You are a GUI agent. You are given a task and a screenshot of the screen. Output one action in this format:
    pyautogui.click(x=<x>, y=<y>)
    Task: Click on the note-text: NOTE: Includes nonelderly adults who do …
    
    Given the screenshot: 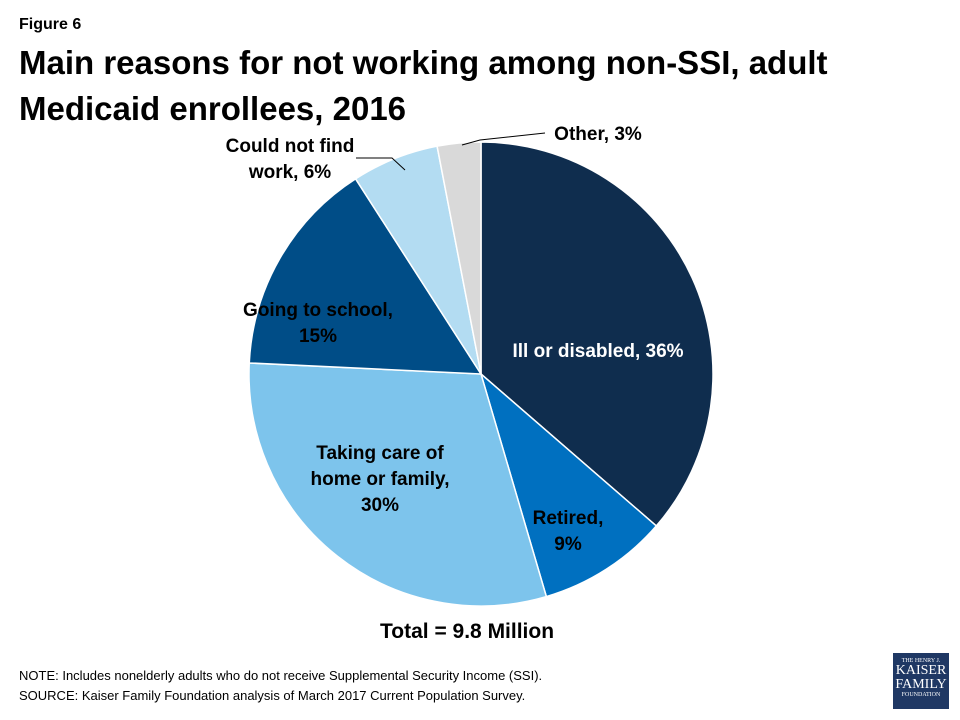 What is the action you would take?
    pyautogui.click(x=281, y=675)
    